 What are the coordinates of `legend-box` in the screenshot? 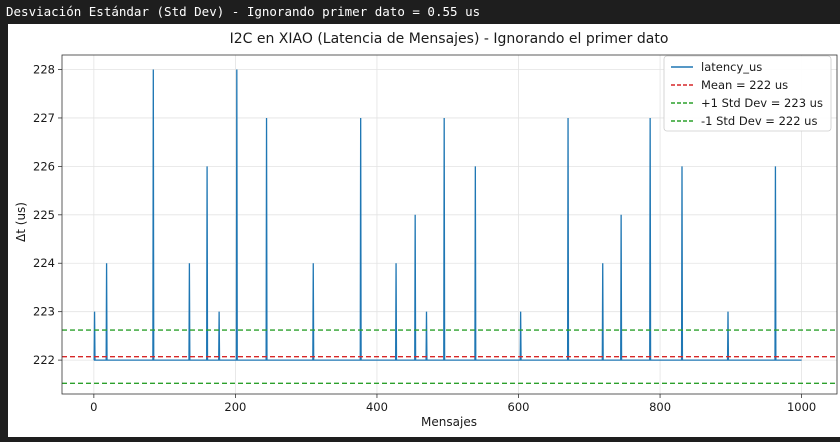 It's located at (747, 93).